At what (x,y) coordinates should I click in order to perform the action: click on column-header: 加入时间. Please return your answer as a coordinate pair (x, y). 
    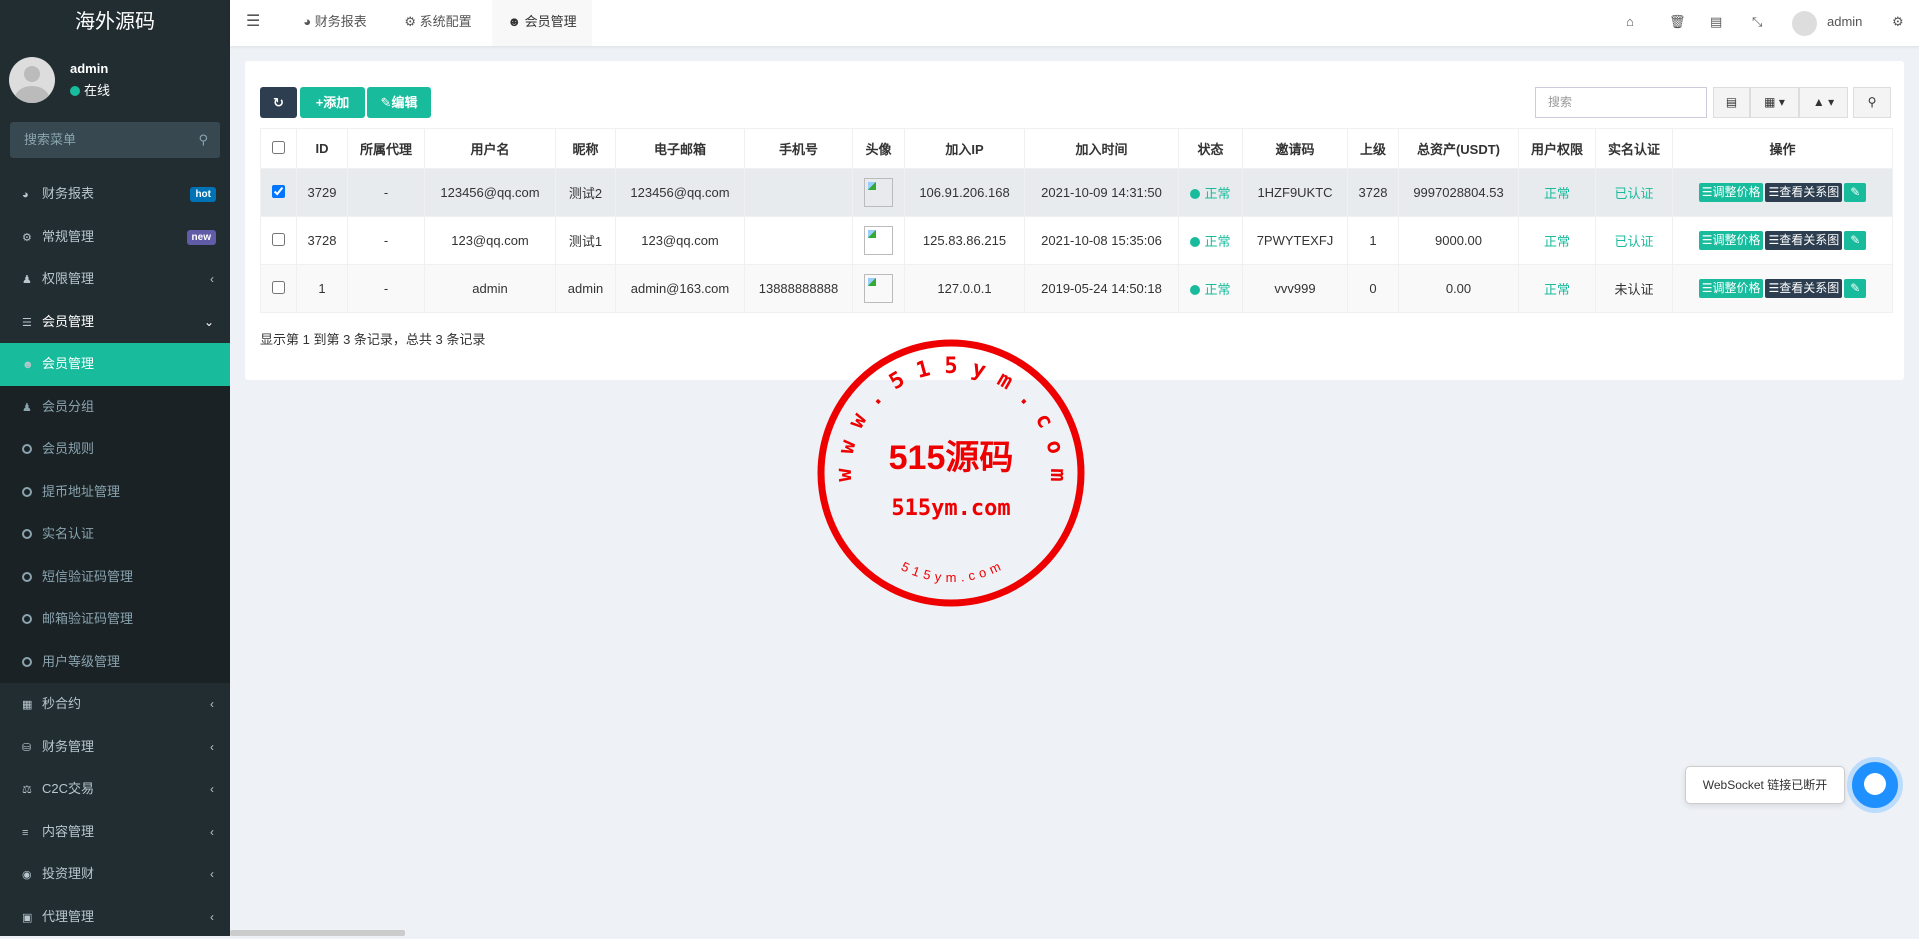
    Looking at the image, I should click on (1102, 149).